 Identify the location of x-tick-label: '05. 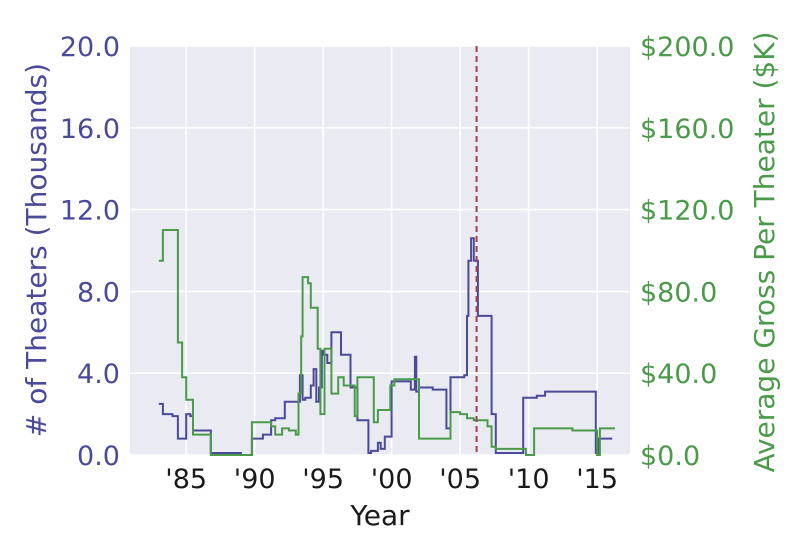
(460, 479).